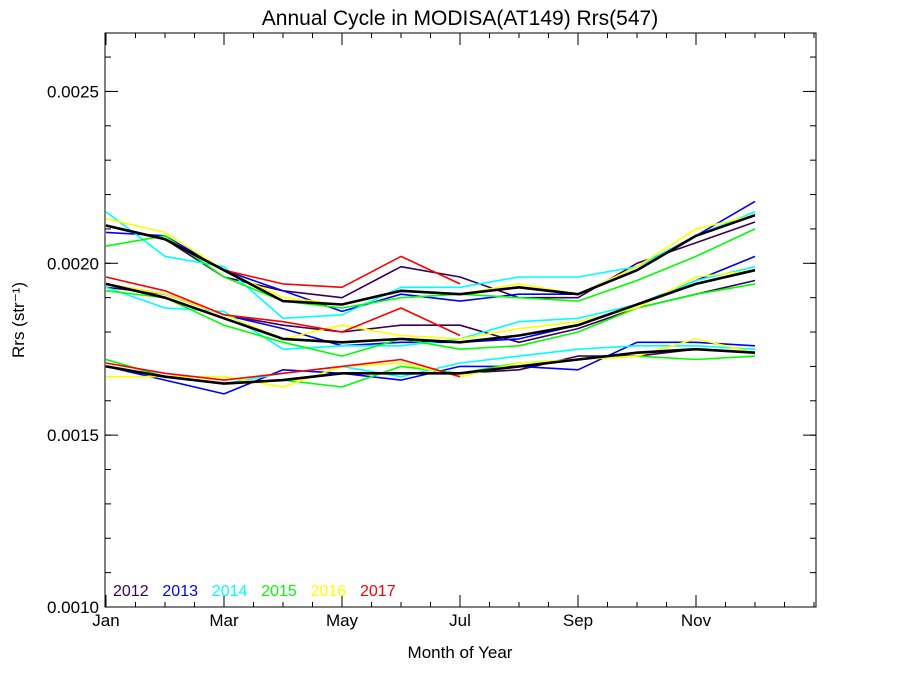 The width and height of the screenshot is (900, 675). What do you see at coordinates (230, 591) in the screenshot?
I see `legend-entry-2014: 2014` at bounding box center [230, 591].